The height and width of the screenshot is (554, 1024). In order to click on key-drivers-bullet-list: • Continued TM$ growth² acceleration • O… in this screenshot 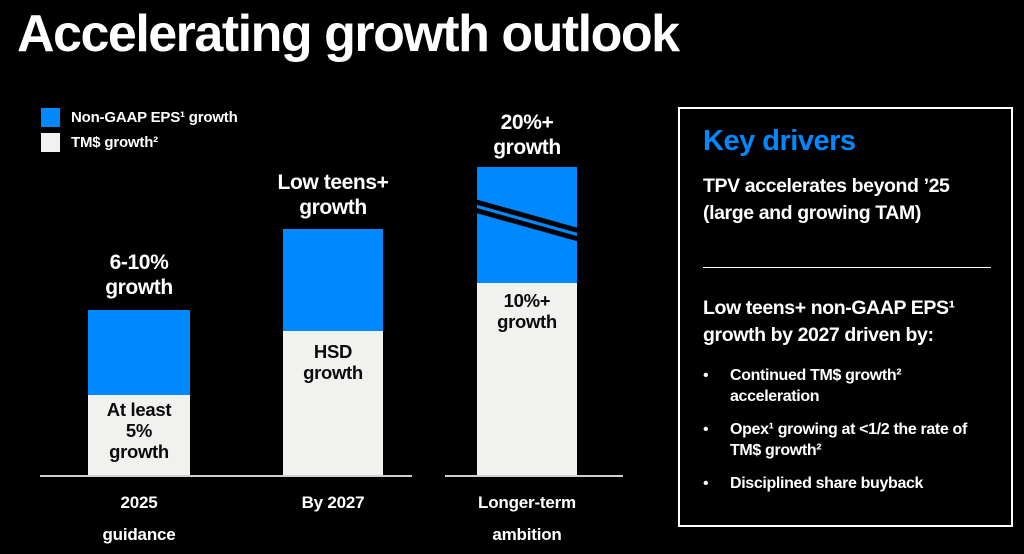, I will do `click(849, 429)`.